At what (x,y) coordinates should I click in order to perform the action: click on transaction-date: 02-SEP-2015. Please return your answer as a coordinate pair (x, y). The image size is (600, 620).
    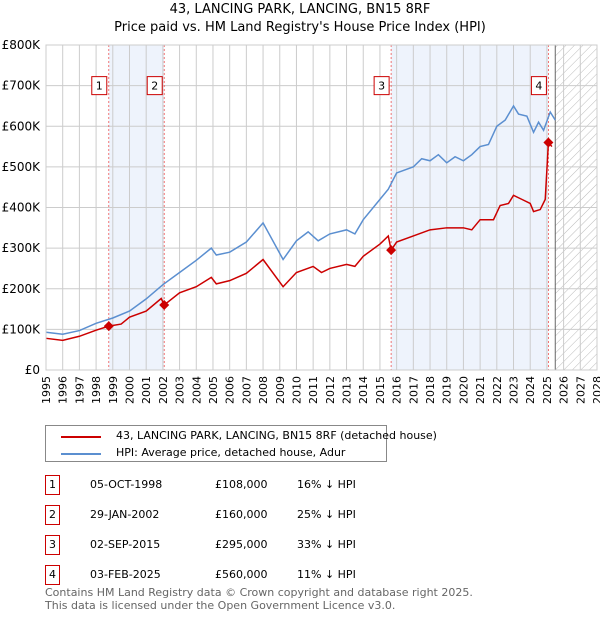
    Looking at the image, I should click on (125, 544).